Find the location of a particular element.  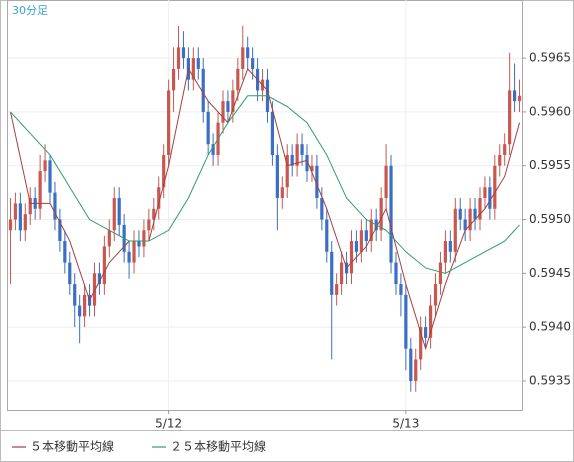

y-tick-label: 0.5935 is located at coordinates (550, 380).